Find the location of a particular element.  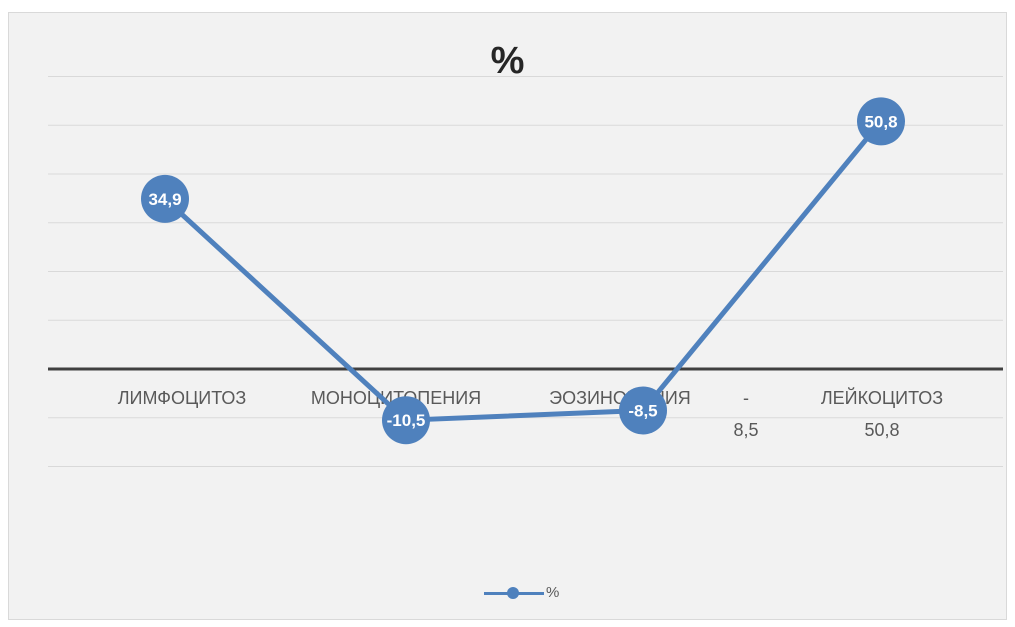

data-label: -8,5 is located at coordinates (642, 410).